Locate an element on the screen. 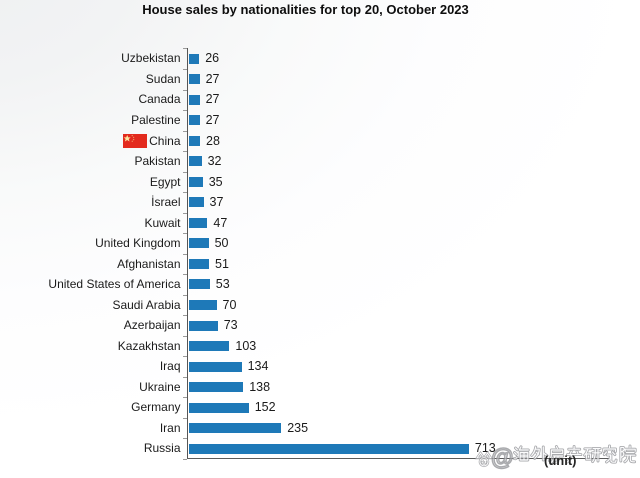  svg-text: du is located at coordinates (484, 463).